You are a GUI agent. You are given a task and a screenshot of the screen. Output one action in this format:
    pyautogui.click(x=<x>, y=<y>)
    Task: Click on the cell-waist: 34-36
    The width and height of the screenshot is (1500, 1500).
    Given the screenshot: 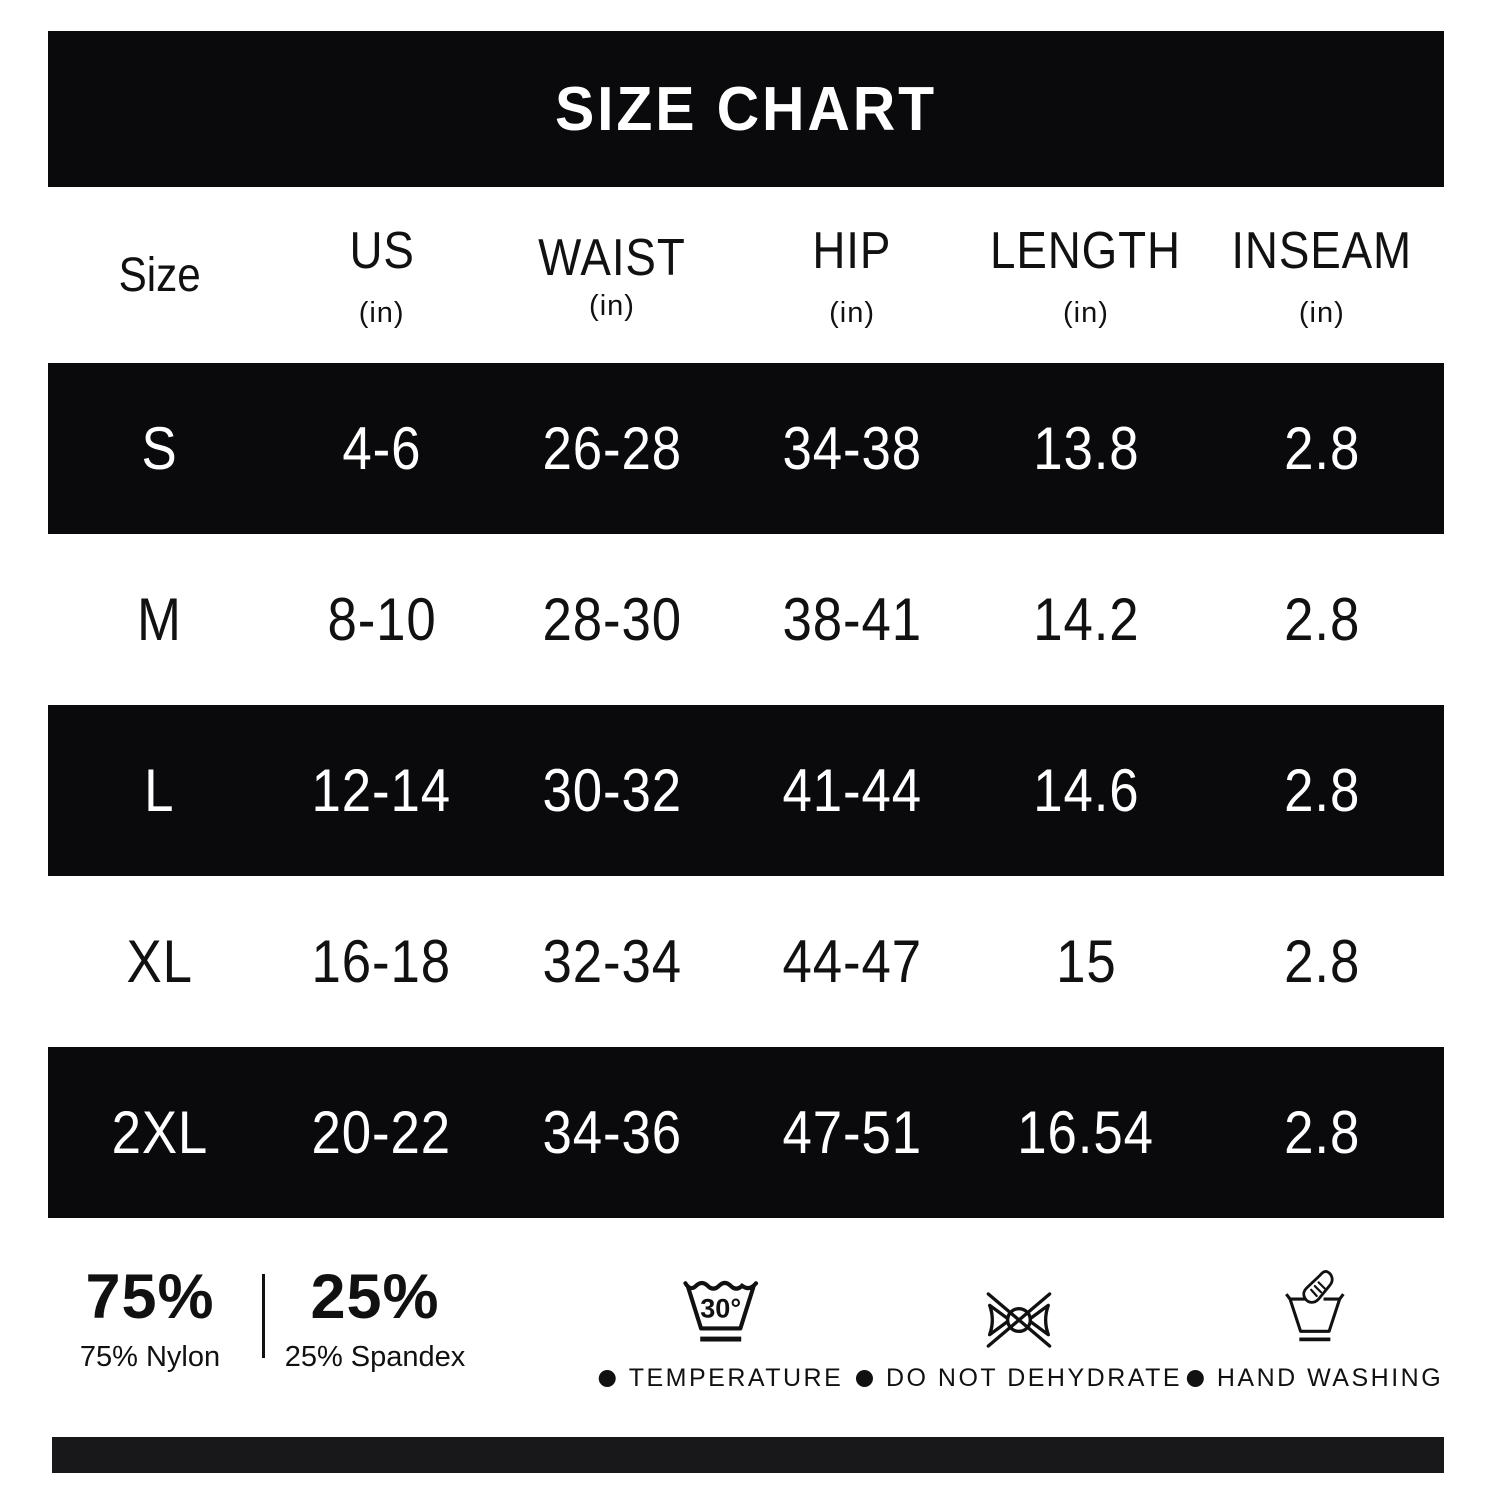 What is the action you would take?
    pyautogui.click(x=612, y=1132)
    